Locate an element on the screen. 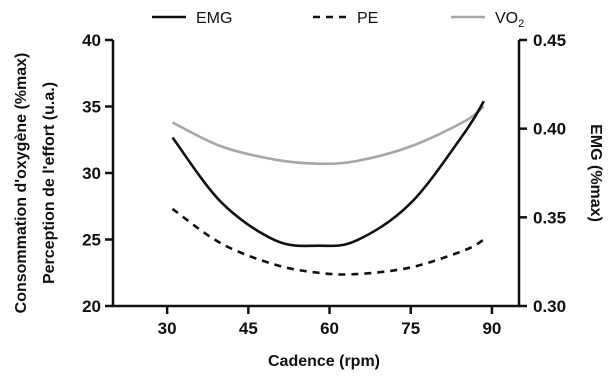  legend-label-2: PE is located at coordinates (367, 18).